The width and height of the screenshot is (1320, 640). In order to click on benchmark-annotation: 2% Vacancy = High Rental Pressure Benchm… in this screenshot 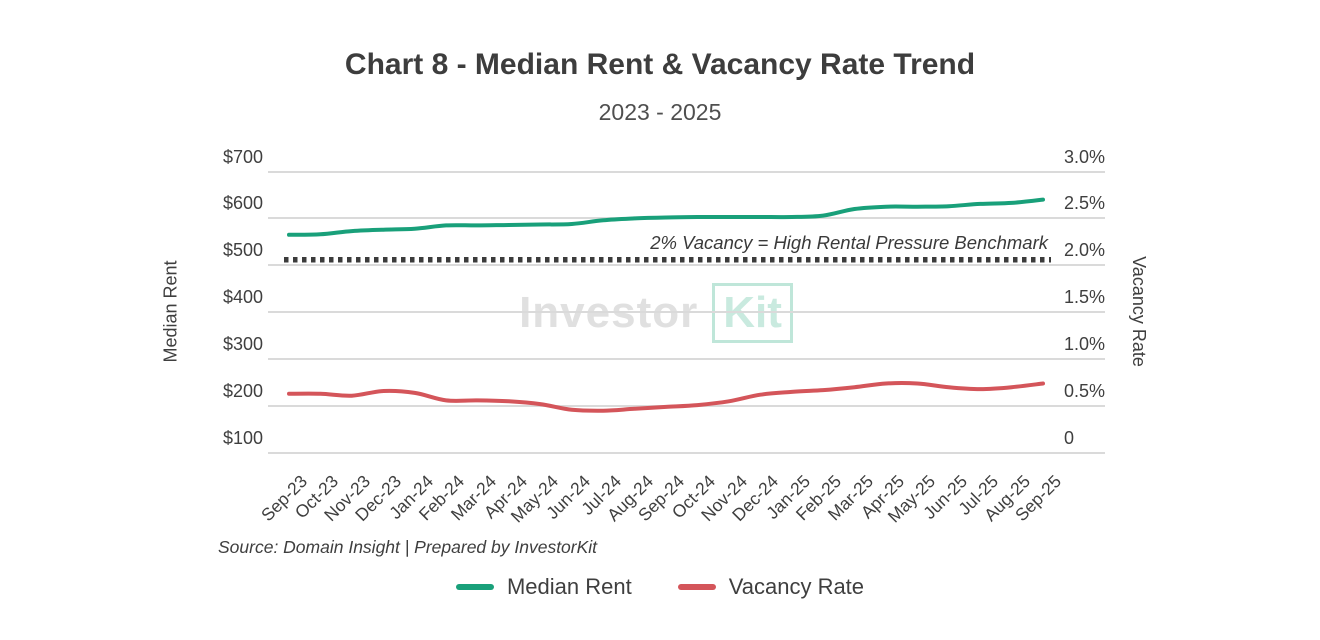, I will do `click(849, 242)`.